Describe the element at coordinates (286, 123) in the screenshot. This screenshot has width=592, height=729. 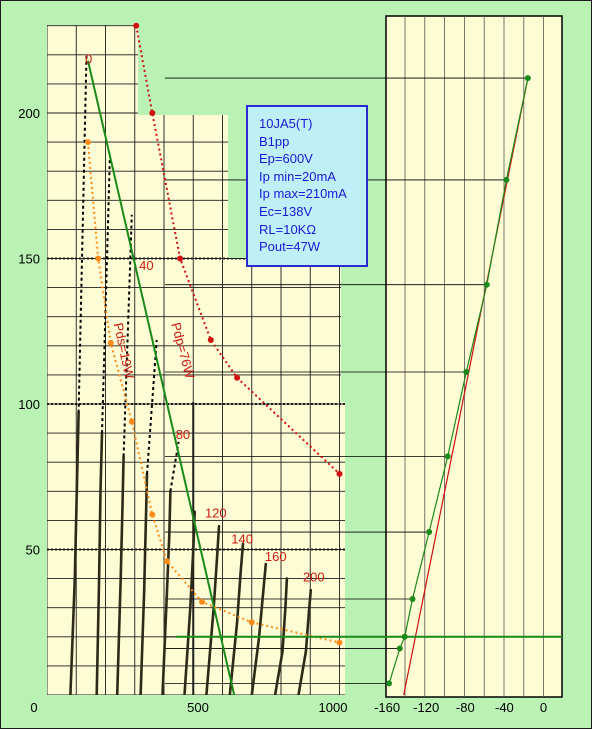
I see `spec-line-tube: 10JA5(T)` at that location.